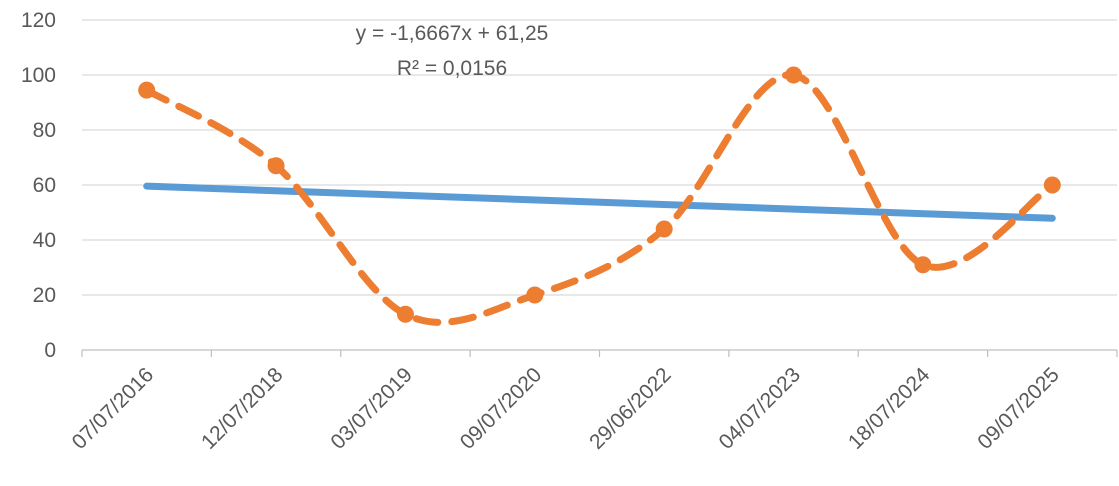 The width and height of the screenshot is (1119, 486). What do you see at coordinates (44, 240) in the screenshot?
I see `y-tick-label: 40` at bounding box center [44, 240].